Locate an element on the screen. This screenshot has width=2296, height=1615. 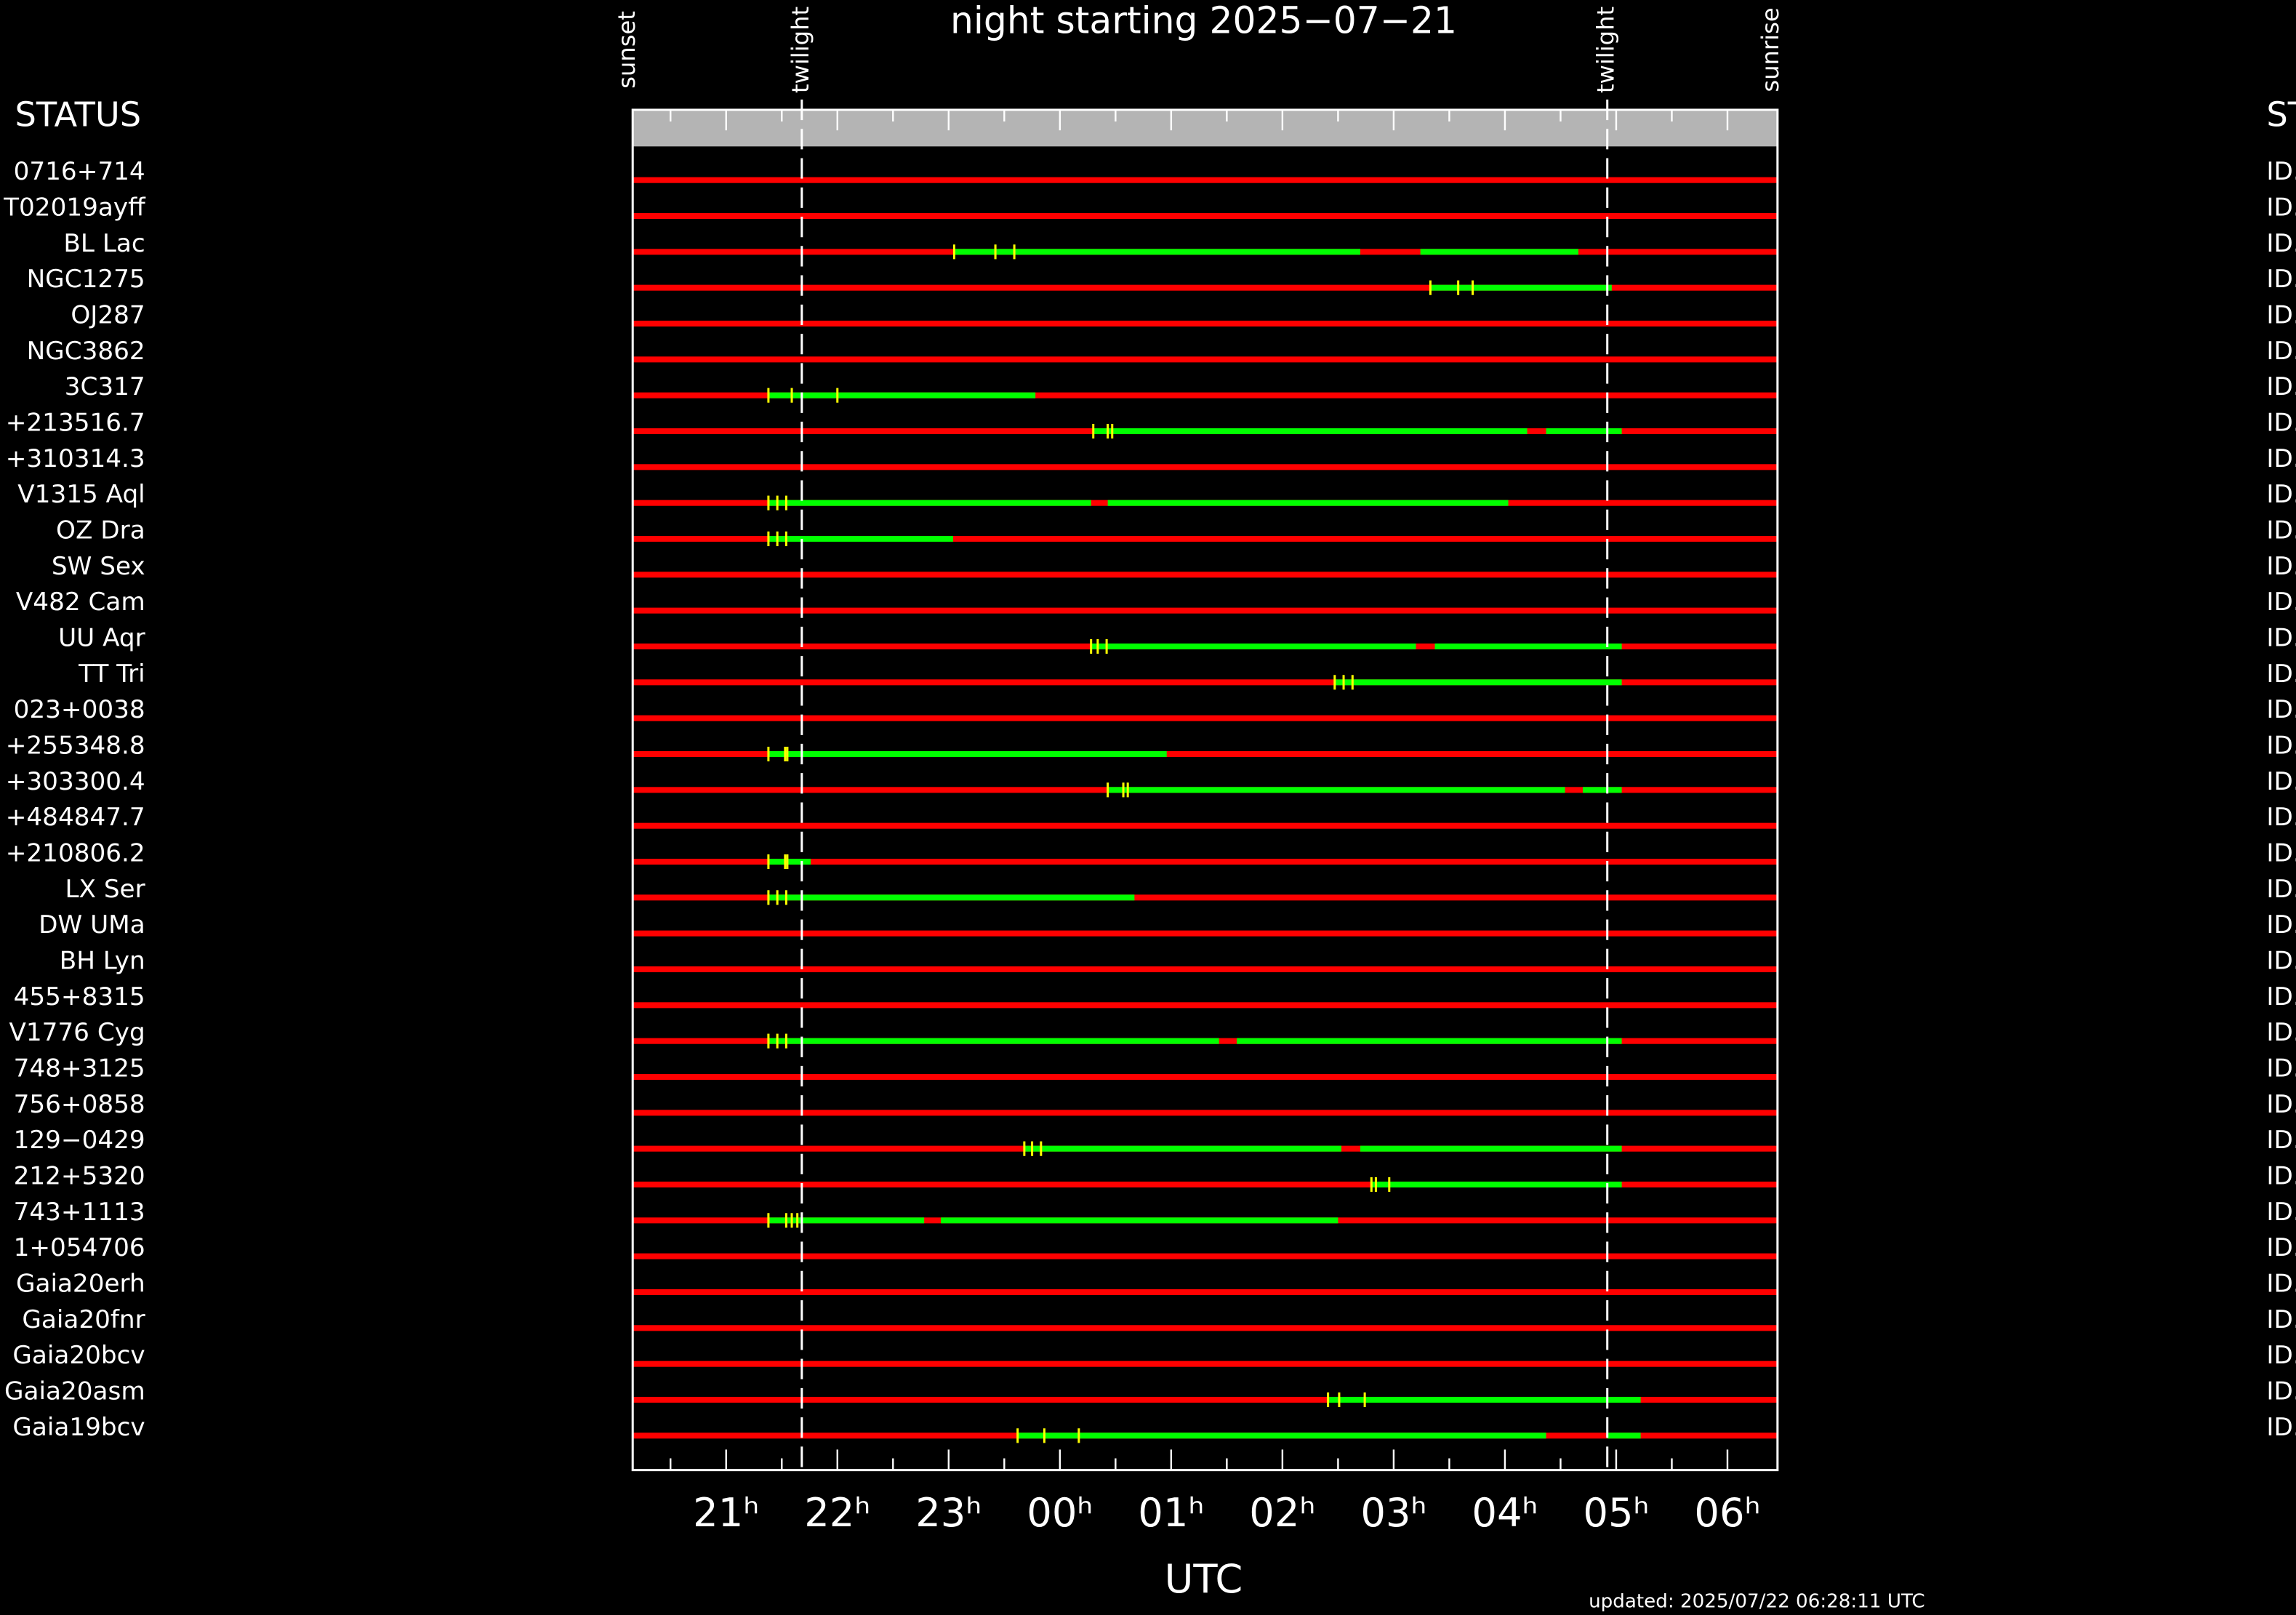
row-label: 748+3125 is located at coordinates (79, 1068).